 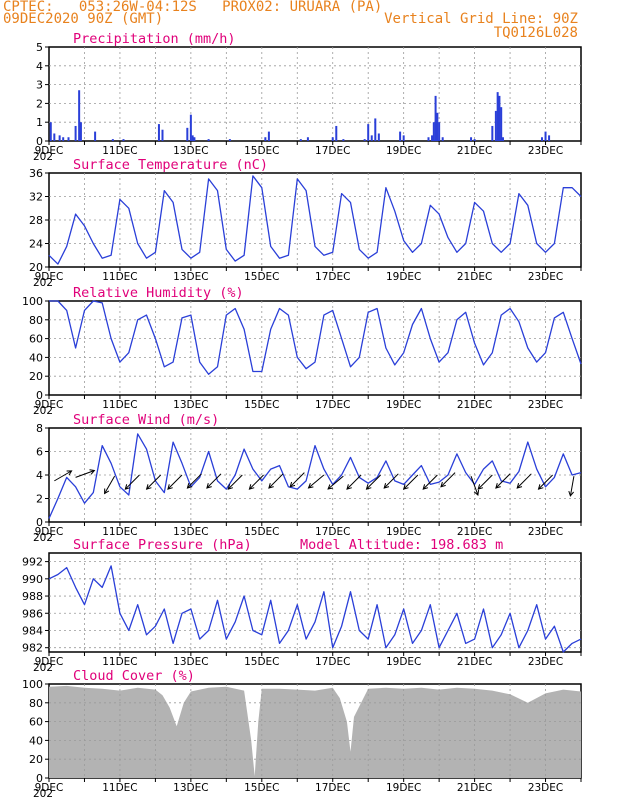 I want to click on cloud-xlabel-21DEC: 21DEC, so click(x=474, y=788).